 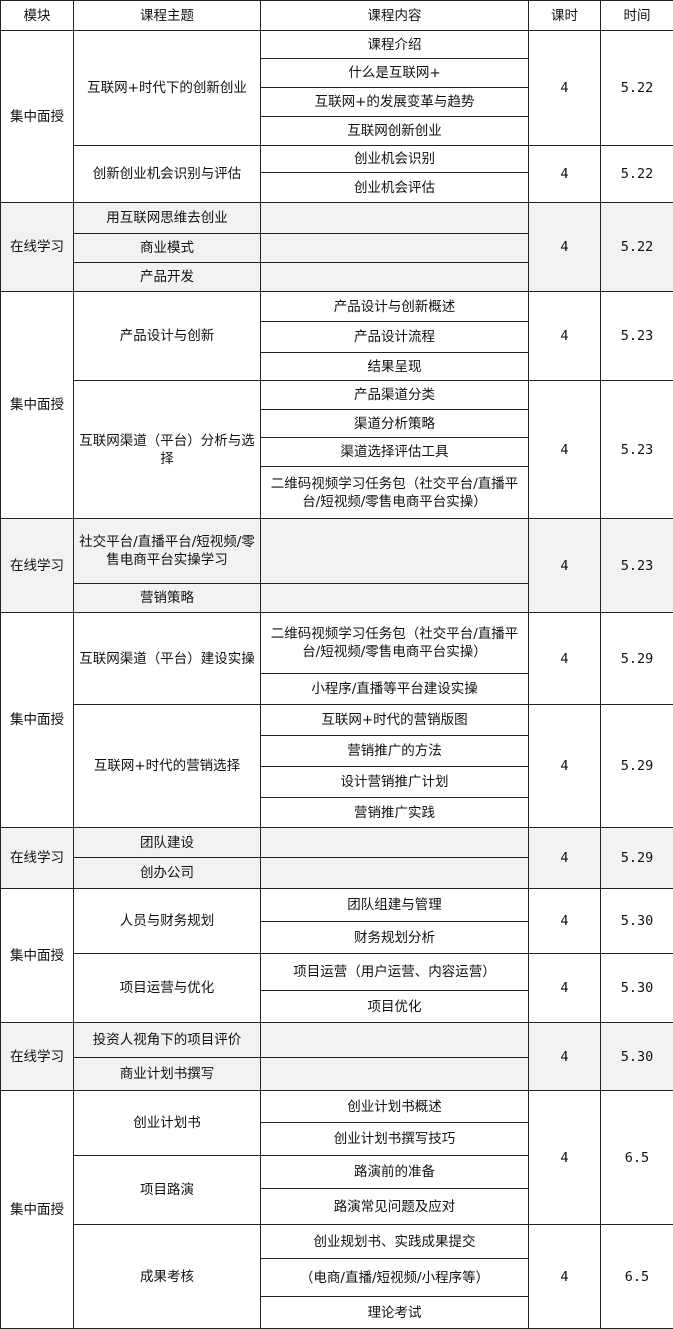 What do you see at coordinates (395, 1278) in the screenshot?
I see `content-cell: （电商/直播/短视频/小程序等）` at bounding box center [395, 1278].